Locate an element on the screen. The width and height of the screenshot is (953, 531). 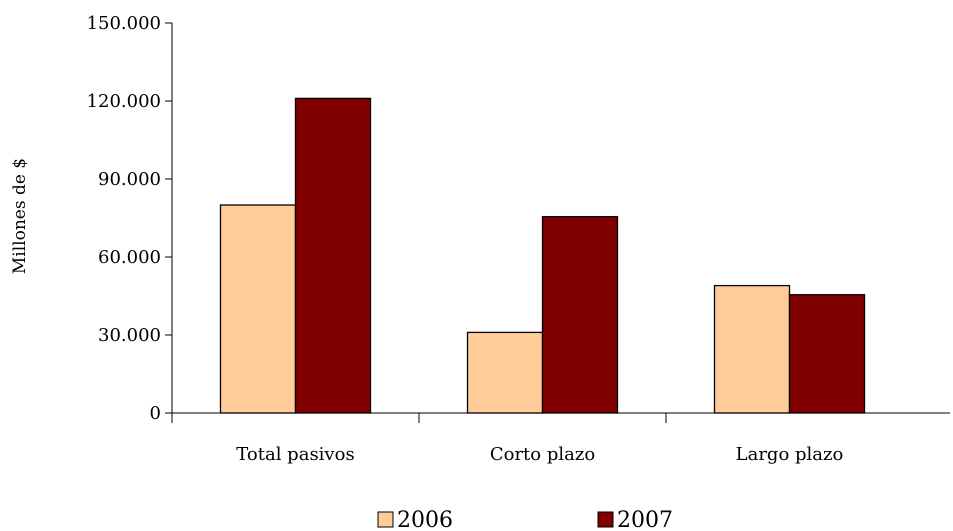
legend-swatch-2007 is located at coordinates (605, 519).